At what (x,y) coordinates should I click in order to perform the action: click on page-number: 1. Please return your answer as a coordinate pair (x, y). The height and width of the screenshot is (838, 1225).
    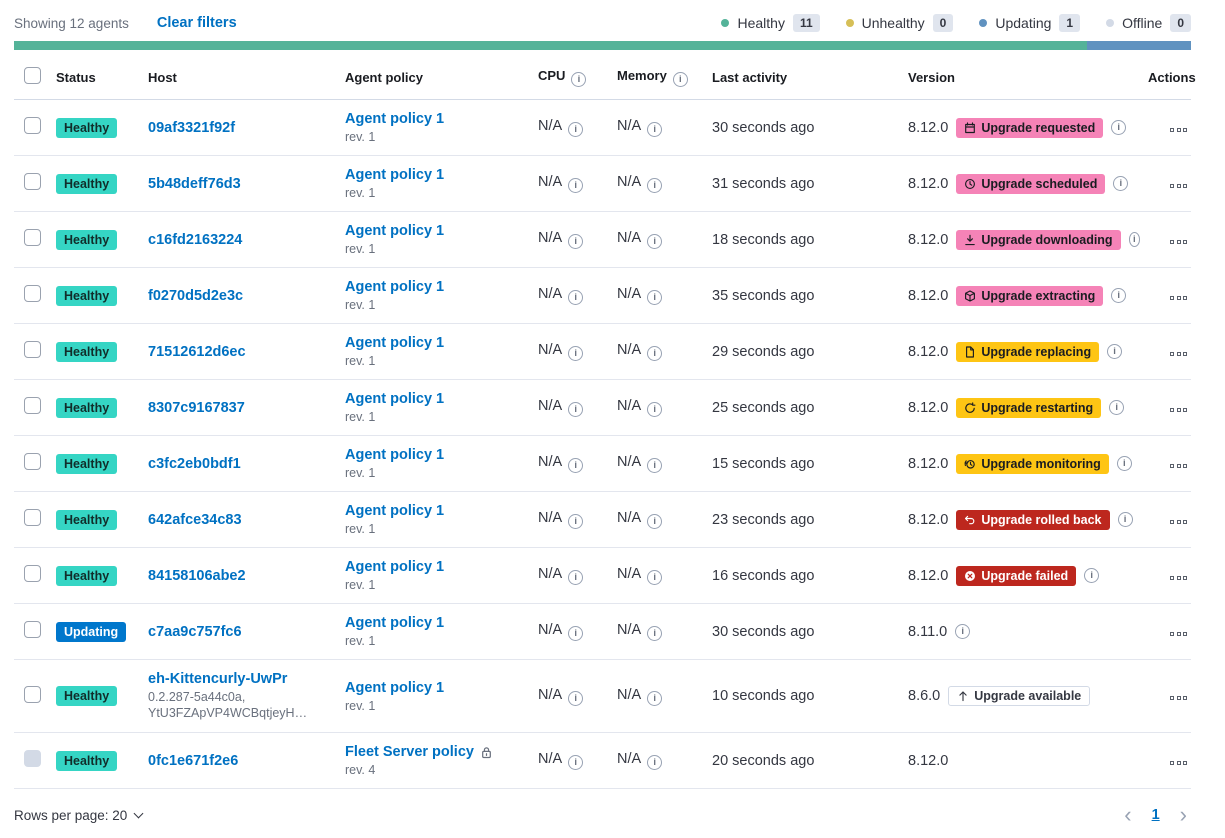
    Looking at the image, I should click on (1155, 815).